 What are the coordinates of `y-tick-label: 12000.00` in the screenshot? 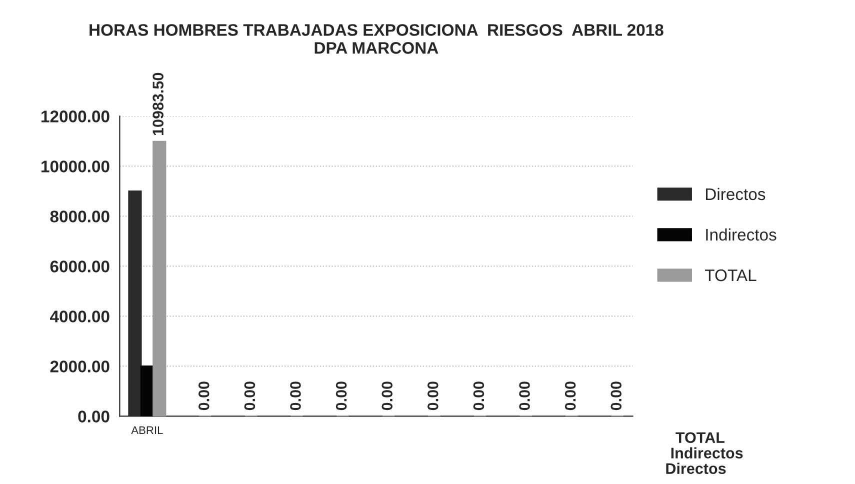 It's located at (76, 116).